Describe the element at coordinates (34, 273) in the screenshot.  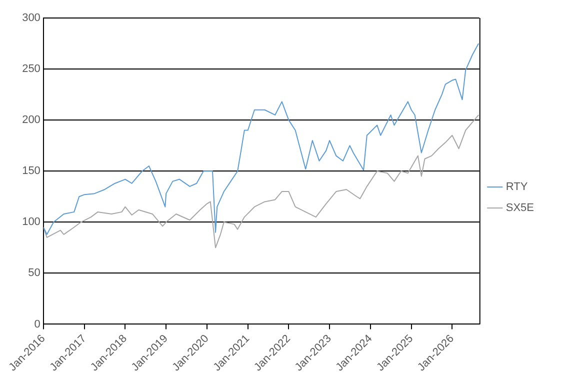
I see `y-tick-label: 50` at that location.